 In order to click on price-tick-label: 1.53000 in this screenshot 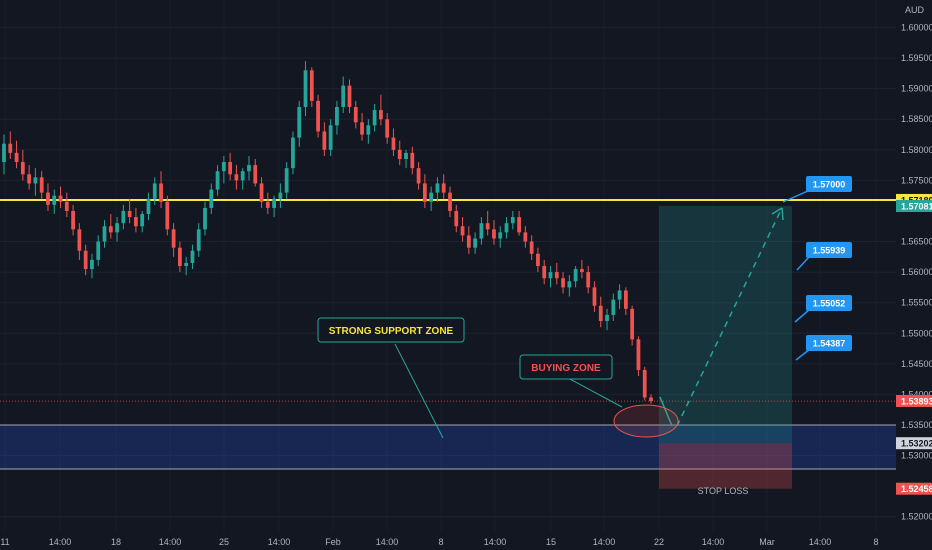, I will do `click(916, 456)`.